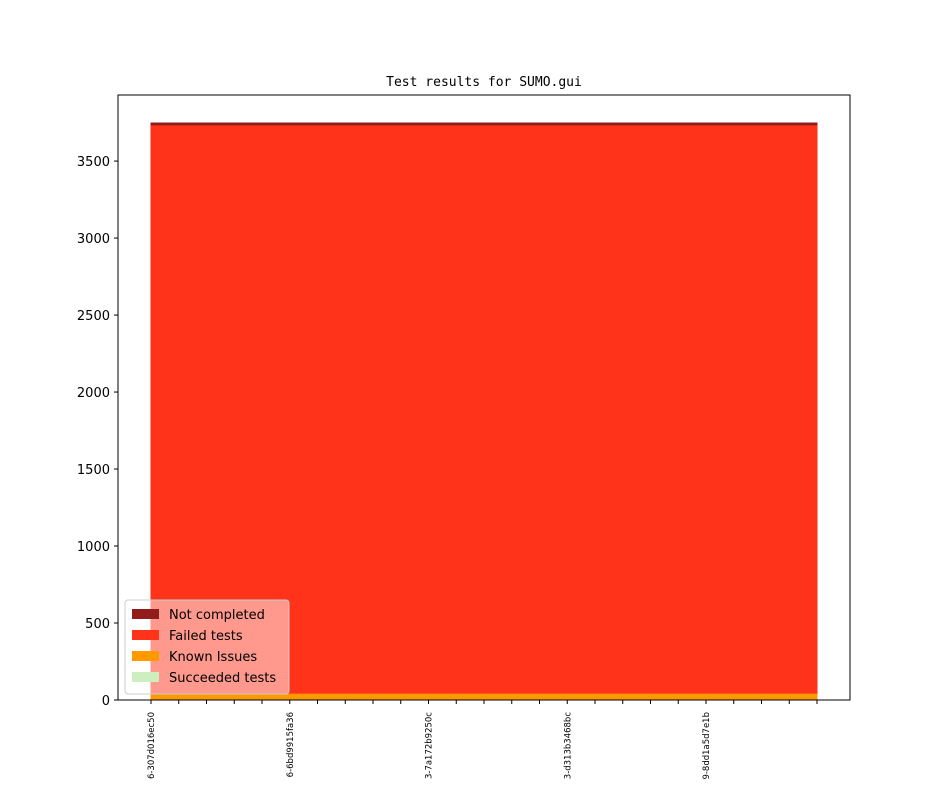 The image size is (944, 787). What do you see at coordinates (207, 647) in the screenshot?
I see `legend-box` at bounding box center [207, 647].